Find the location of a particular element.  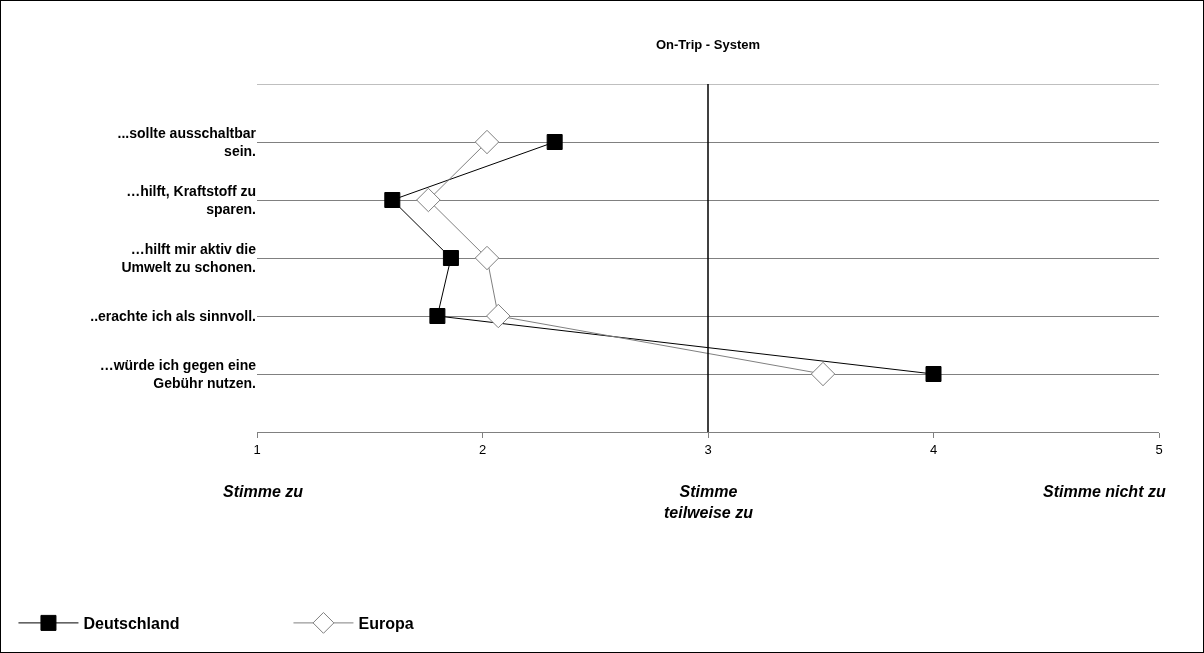

y-tick-label: ...sollte ausschaltbar sein. is located at coordinates (187, 141).